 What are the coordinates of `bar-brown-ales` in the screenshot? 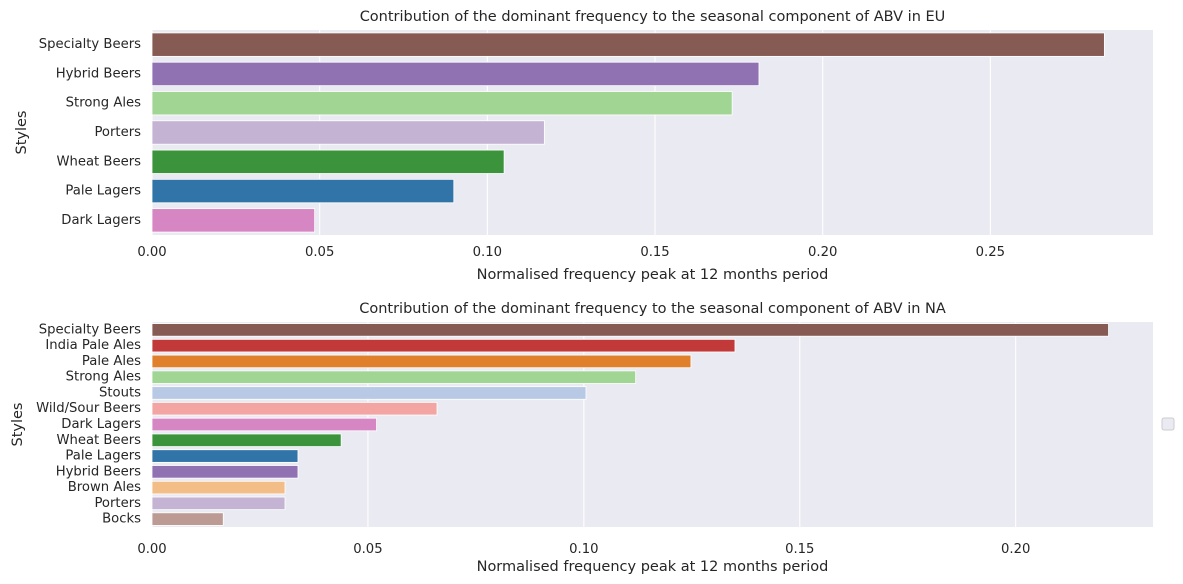 It's located at (218, 487).